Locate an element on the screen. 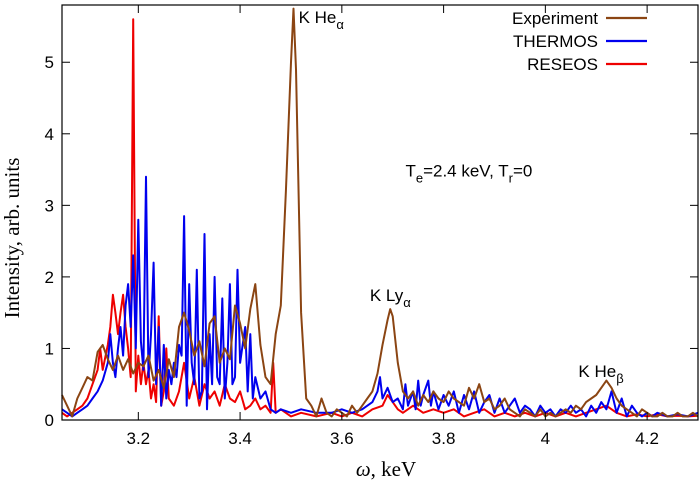  legend: Experiment THERMOS RESEOS is located at coordinates (579, 41).